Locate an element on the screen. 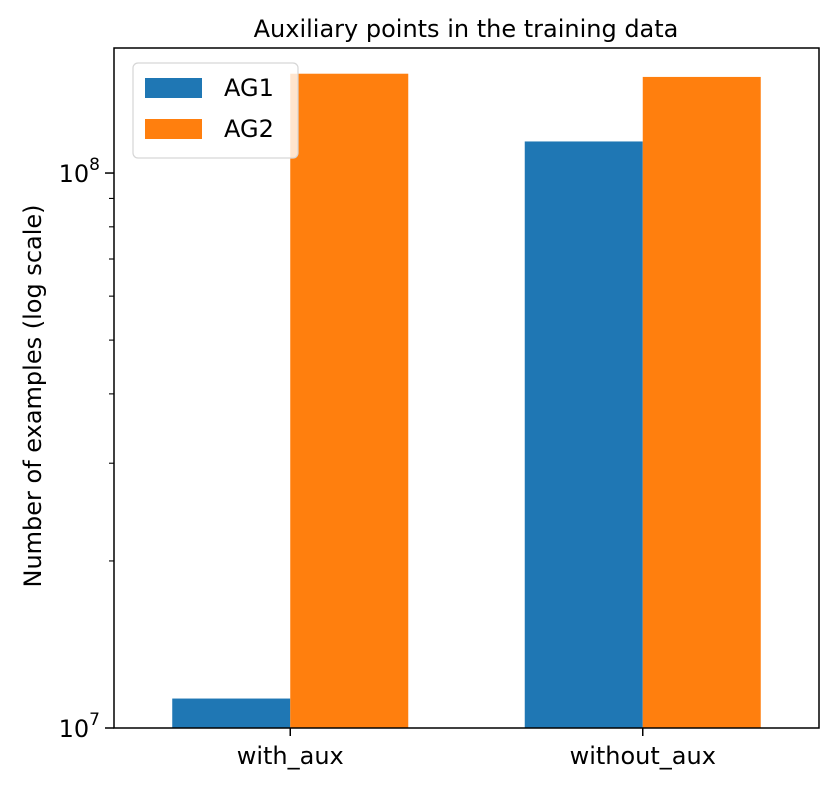 This screenshot has width=830, height=787. chart-title: Auxiliary points in the training data is located at coordinates (466, 29).